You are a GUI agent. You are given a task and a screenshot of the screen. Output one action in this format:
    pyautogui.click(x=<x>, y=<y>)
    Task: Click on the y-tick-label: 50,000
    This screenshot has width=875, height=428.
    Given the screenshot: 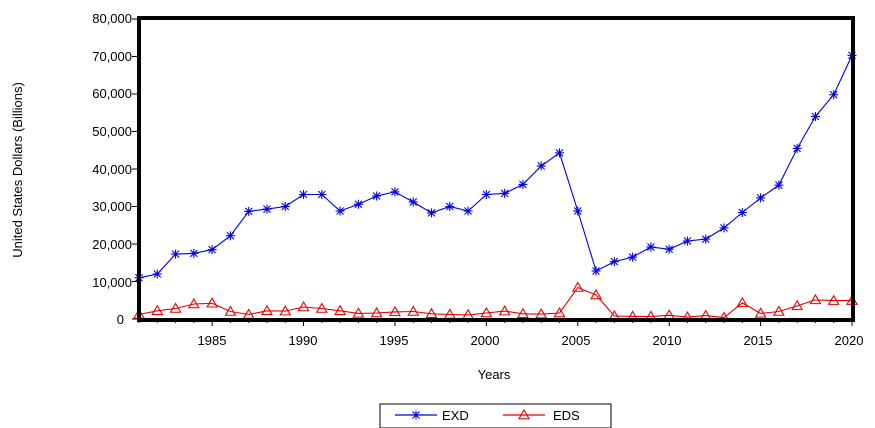 What is the action you would take?
    pyautogui.click(x=112, y=131)
    